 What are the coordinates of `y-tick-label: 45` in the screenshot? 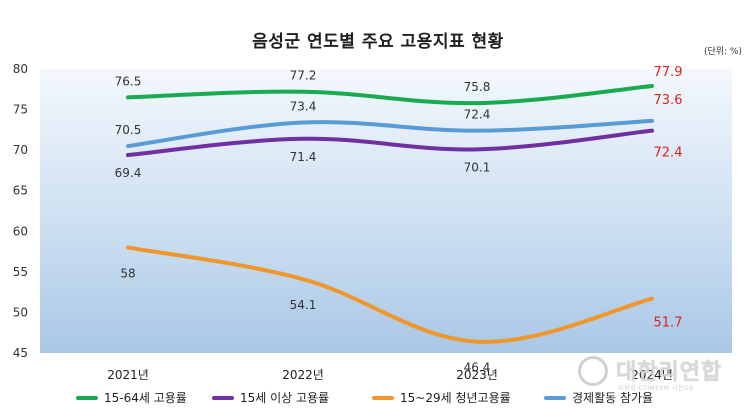 It's located at (20, 353).